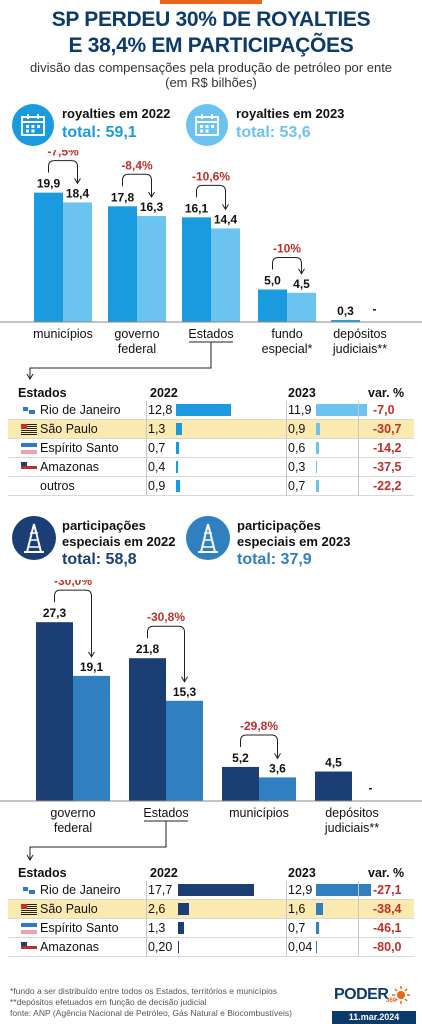 The image size is (422, 1024). Describe the element at coordinates (211, 19) in the screenshot. I see `page-title-line1: SP PERDEU 30% DE ROYALTIES` at that location.